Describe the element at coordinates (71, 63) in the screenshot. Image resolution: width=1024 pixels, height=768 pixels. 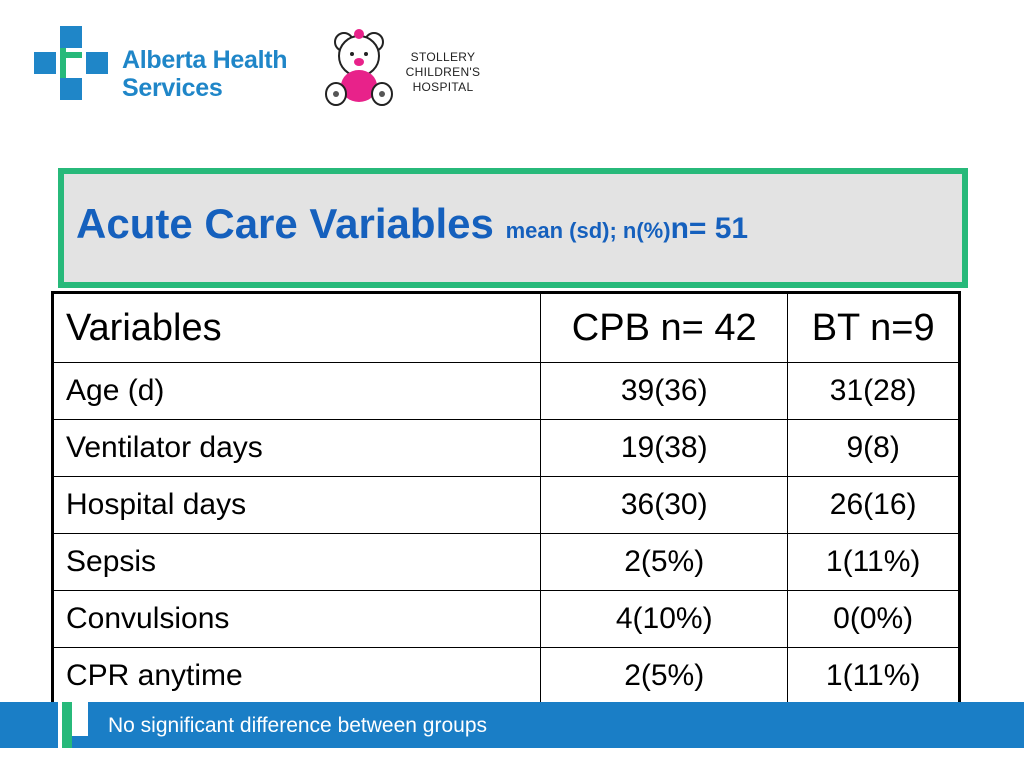
I see `ahs-cross-icon` at that location.